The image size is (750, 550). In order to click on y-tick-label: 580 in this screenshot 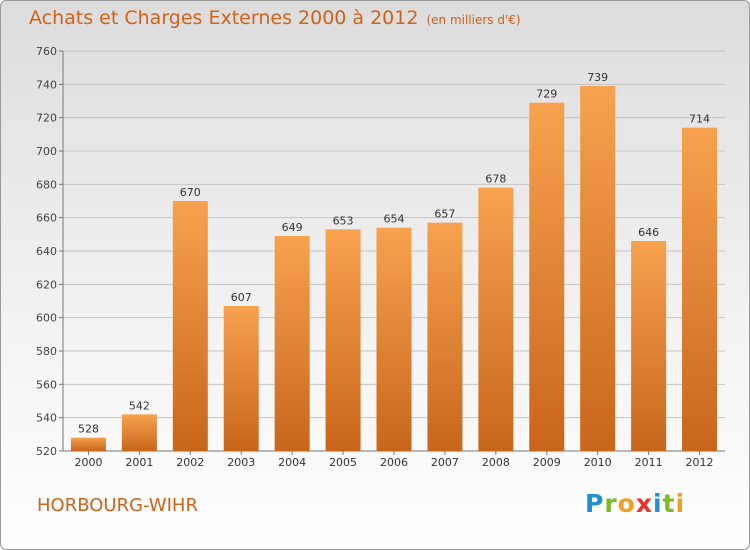, I will do `click(46, 351)`.